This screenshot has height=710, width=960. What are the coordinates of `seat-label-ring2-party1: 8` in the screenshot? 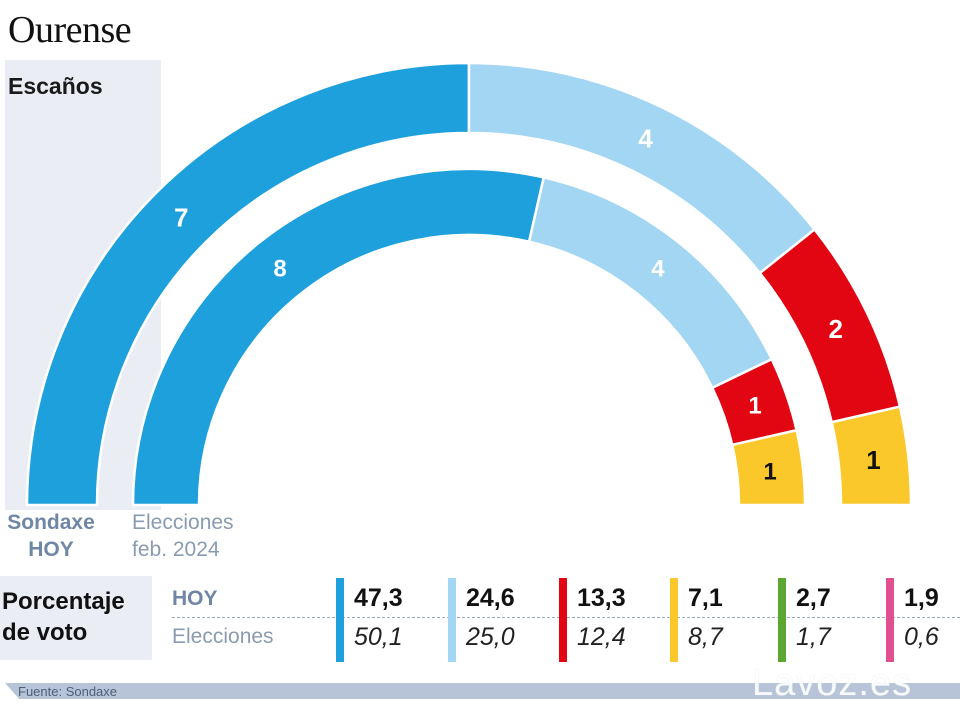 It's located at (279, 269).